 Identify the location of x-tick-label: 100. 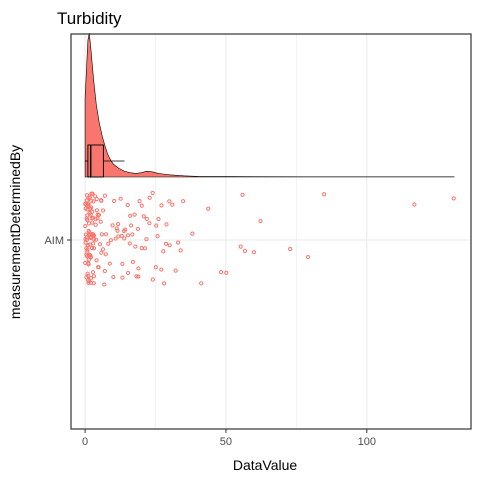
(367, 442).